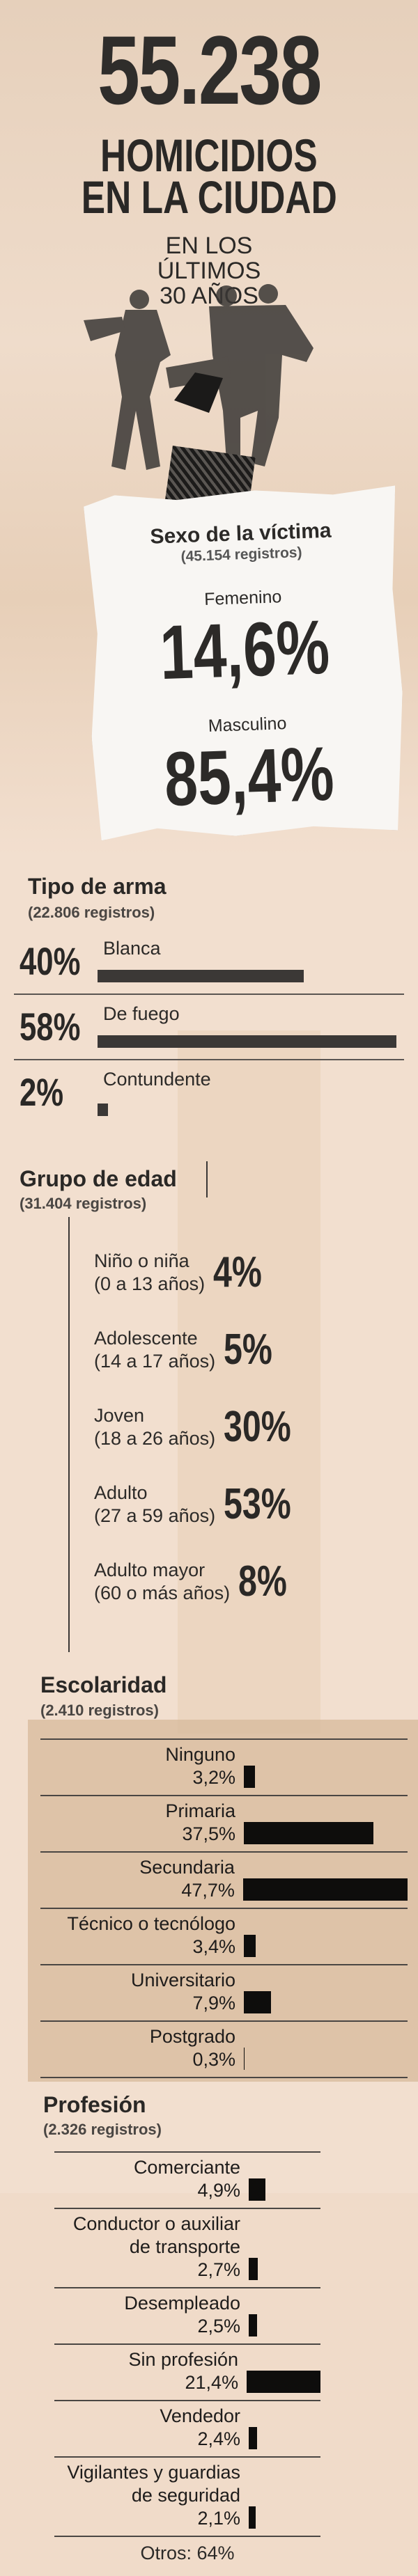 Image resolution: width=418 pixels, height=2576 pixels. Describe the element at coordinates (209, 962) in the screenshot. I see `bar-row: 40% Blanca` at that location.